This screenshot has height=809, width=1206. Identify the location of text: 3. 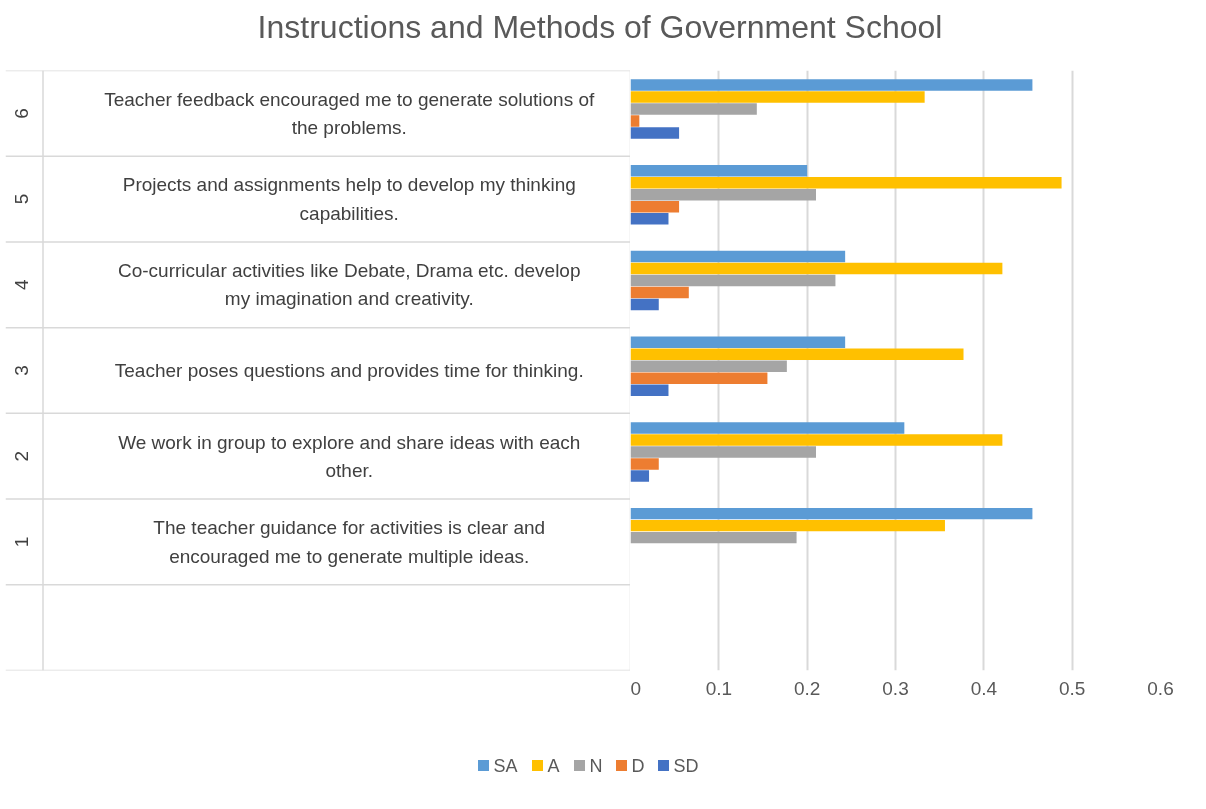
(21, 370).